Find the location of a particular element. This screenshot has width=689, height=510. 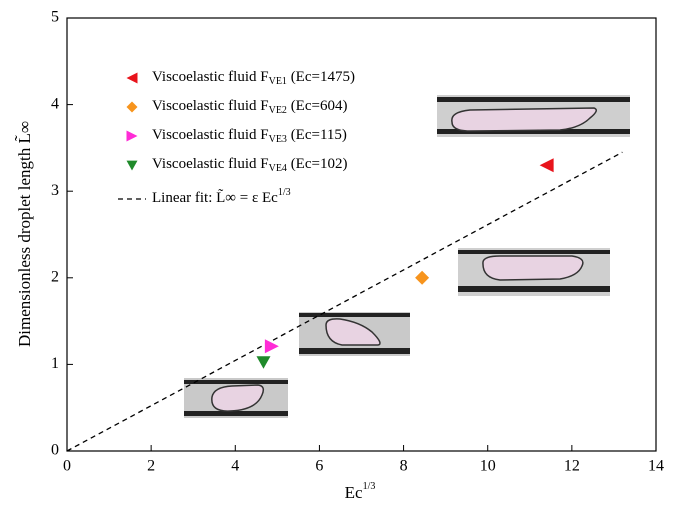

y-axis-label: Dimensionless droplet length L̃∞ is located at coordinates (24, 234).